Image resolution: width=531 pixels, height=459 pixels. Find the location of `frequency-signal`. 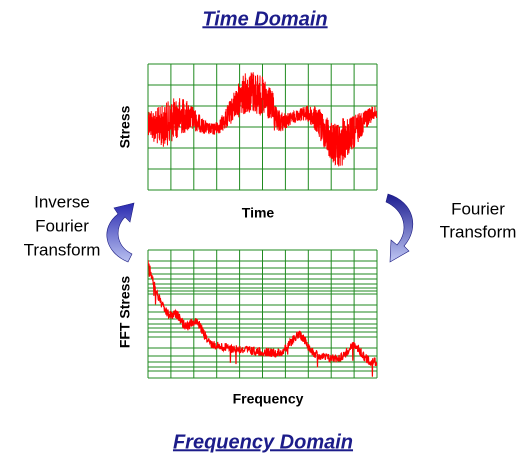

frequency-signal is located at coordinates (262, 318).